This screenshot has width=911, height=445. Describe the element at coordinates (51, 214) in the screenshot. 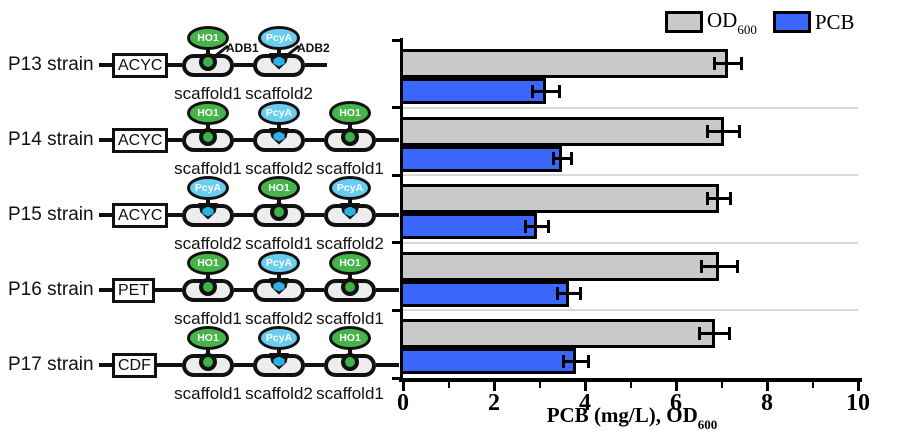

I see `strain-name-label: P15 strain` at that location.